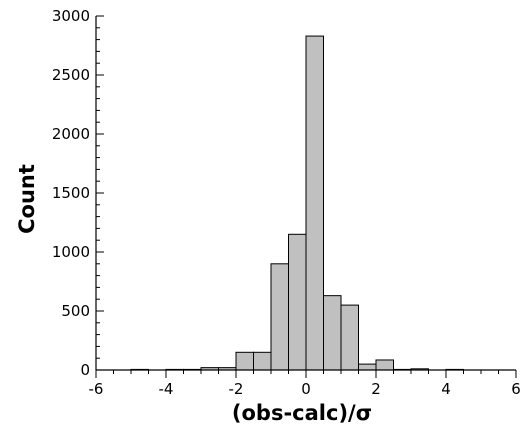  I want to click on y-tick-label-2: 1000, so click(71, 252).